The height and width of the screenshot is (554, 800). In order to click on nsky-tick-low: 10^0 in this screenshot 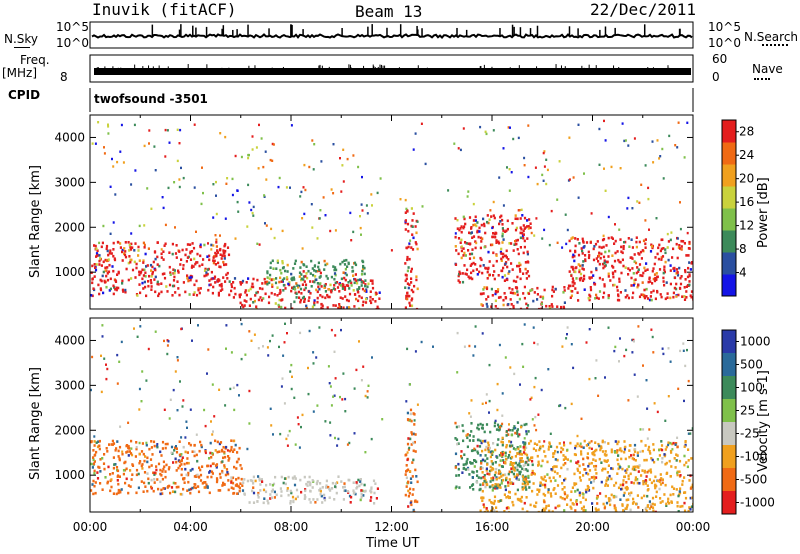, I will do `click(72, 43)`.